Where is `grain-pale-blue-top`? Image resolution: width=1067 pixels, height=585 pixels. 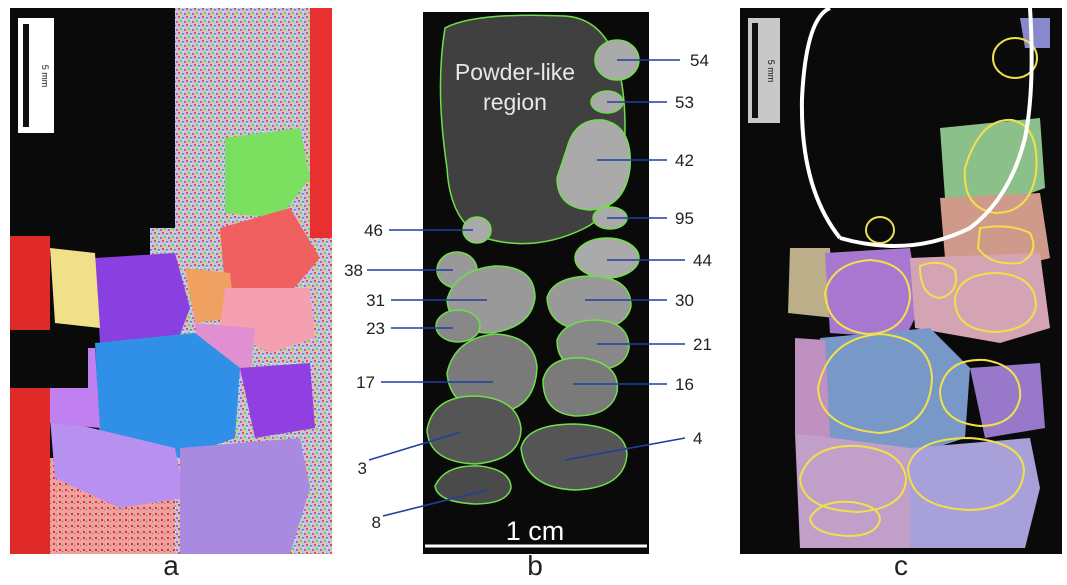
grain-pale-blue-top is located at coordinates (1035, 33).